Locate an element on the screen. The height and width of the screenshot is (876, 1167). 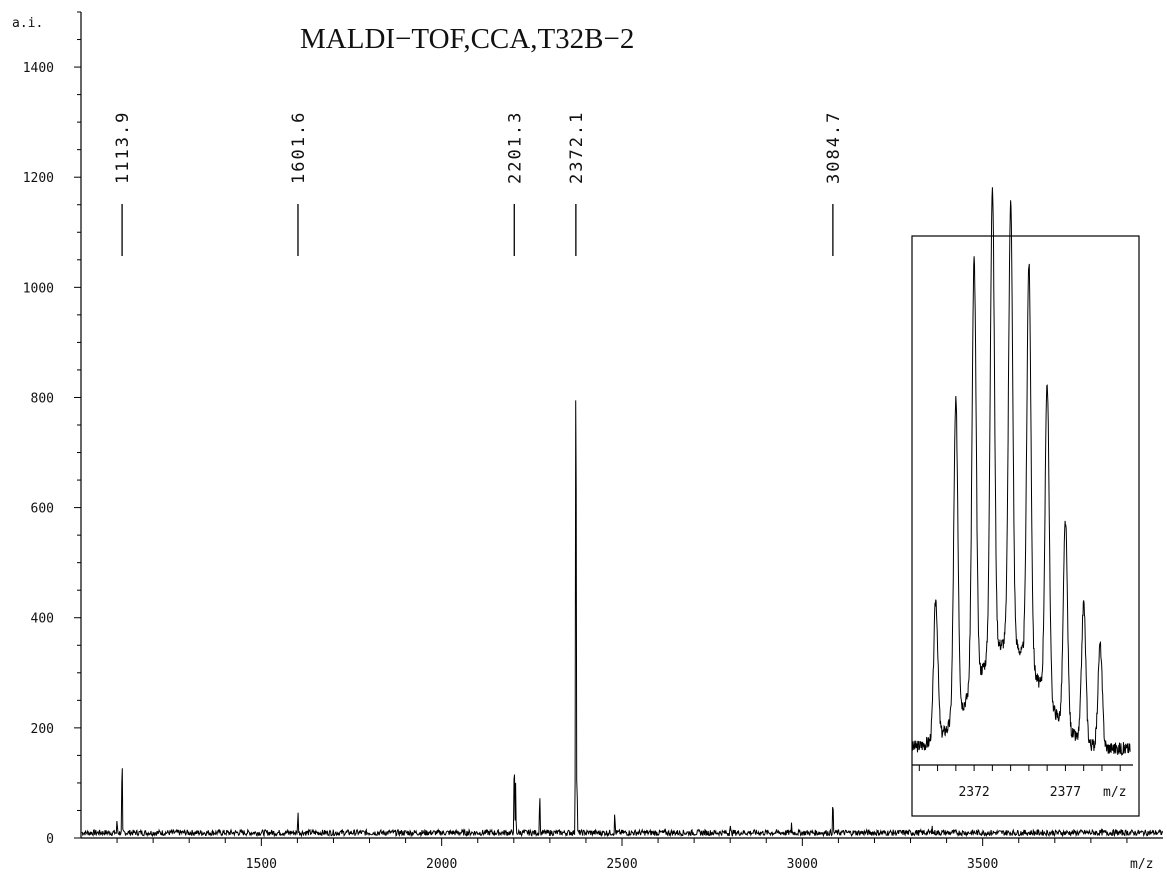
y-tick-label: 800 is located at coordinates (42, 398).